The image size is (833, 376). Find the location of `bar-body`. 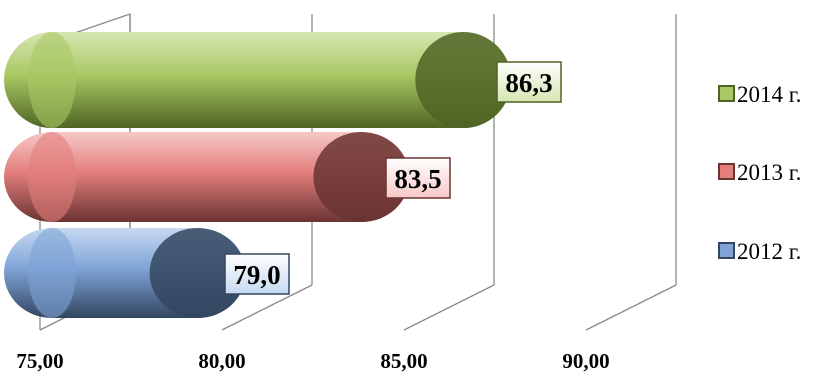

bar-body is located at coordinates (207, 177).